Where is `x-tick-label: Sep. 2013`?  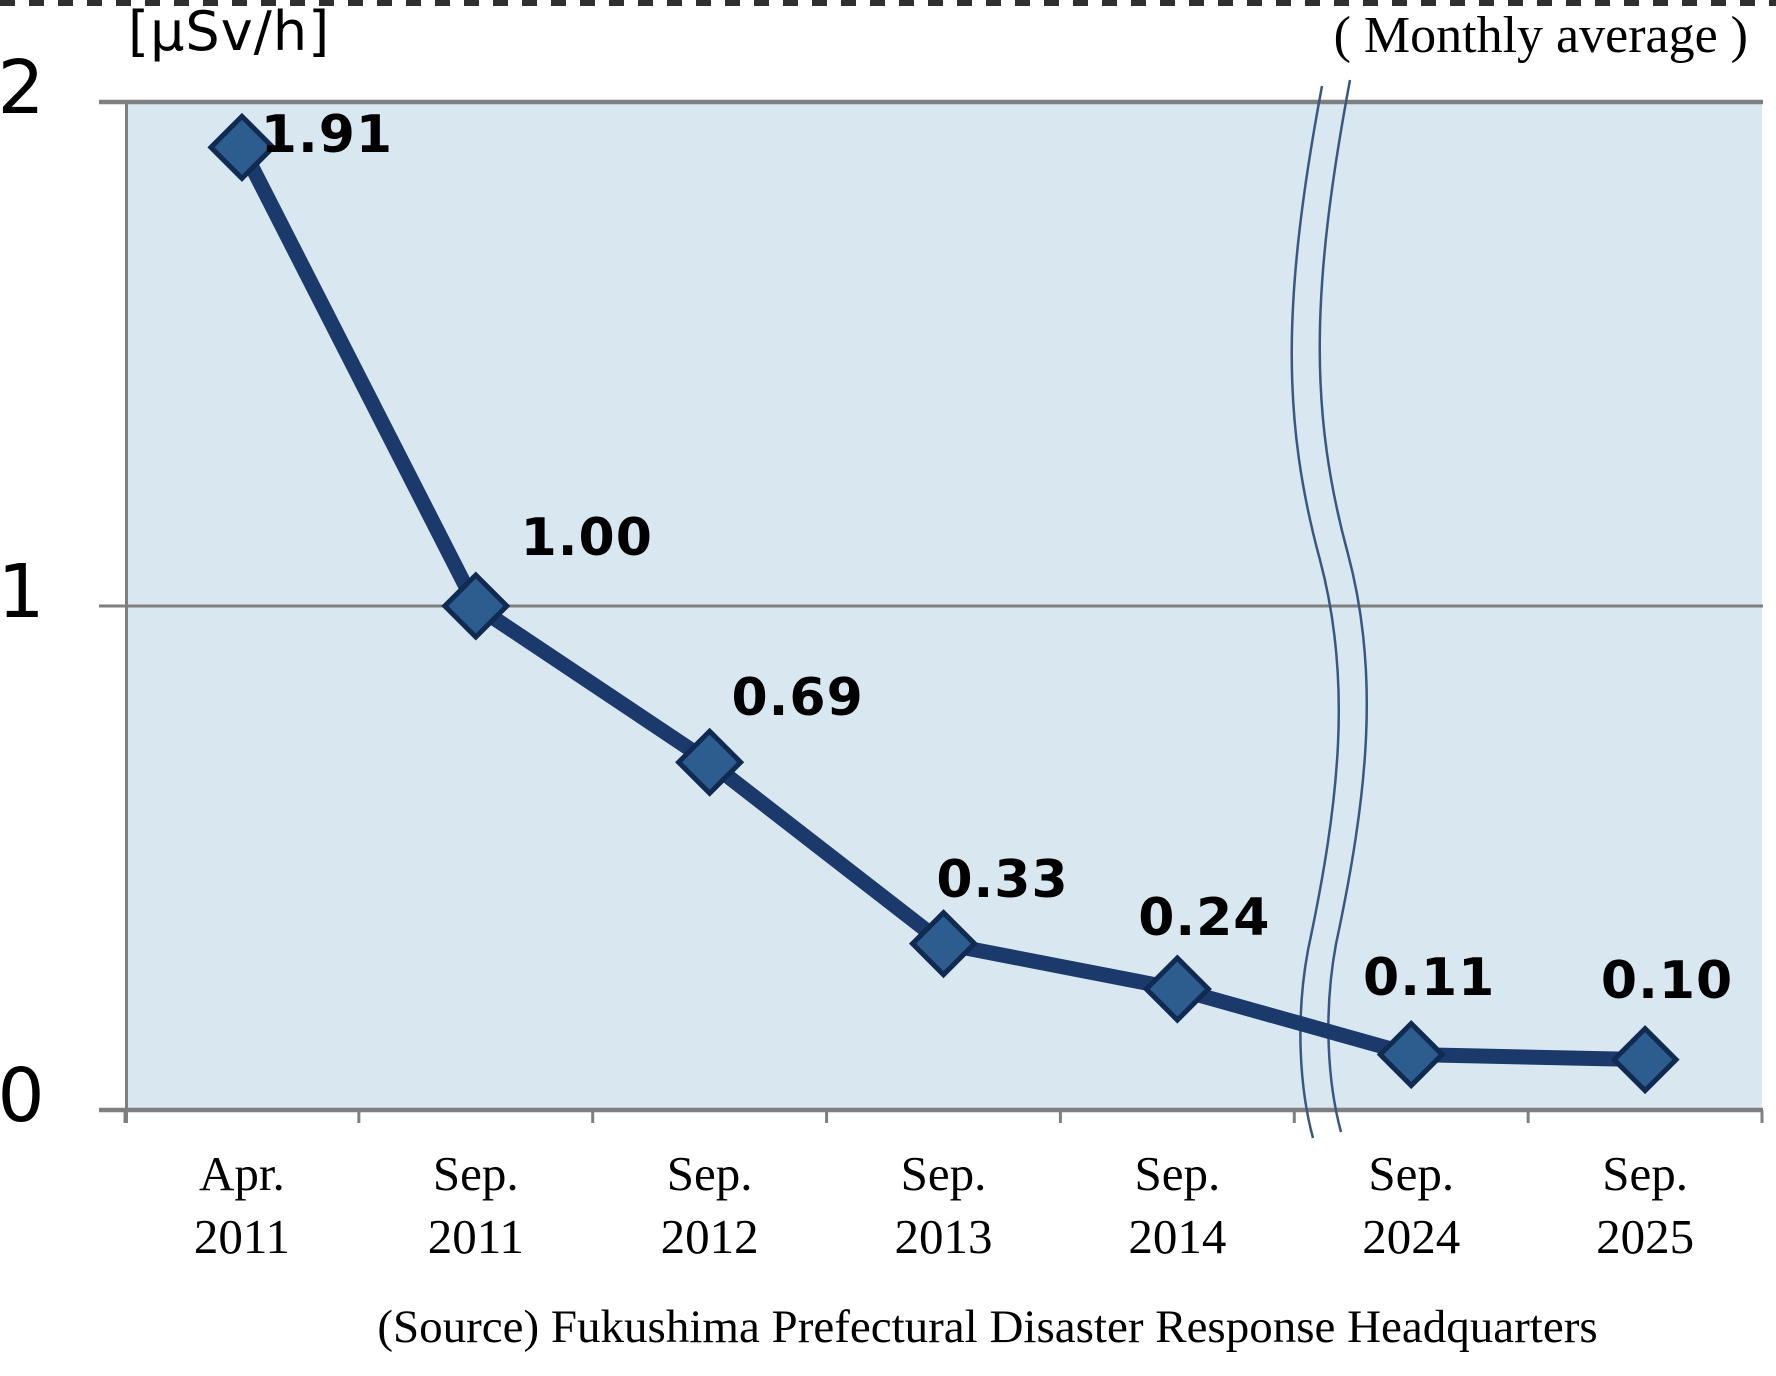
x-tick-label: Sep. 2013 is located at coordinates (944, 1205).